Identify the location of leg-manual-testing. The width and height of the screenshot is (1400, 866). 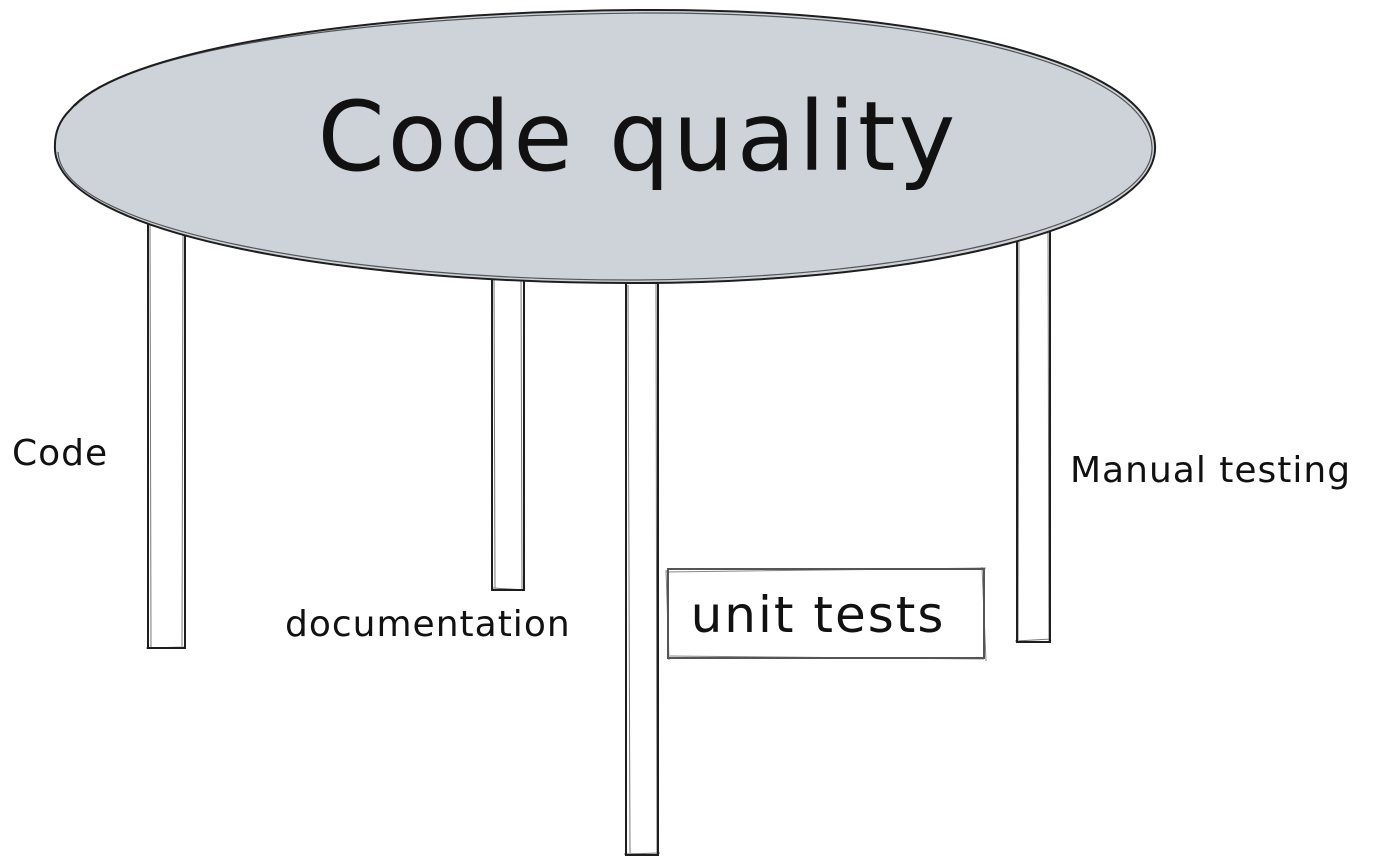
(1033, 431).